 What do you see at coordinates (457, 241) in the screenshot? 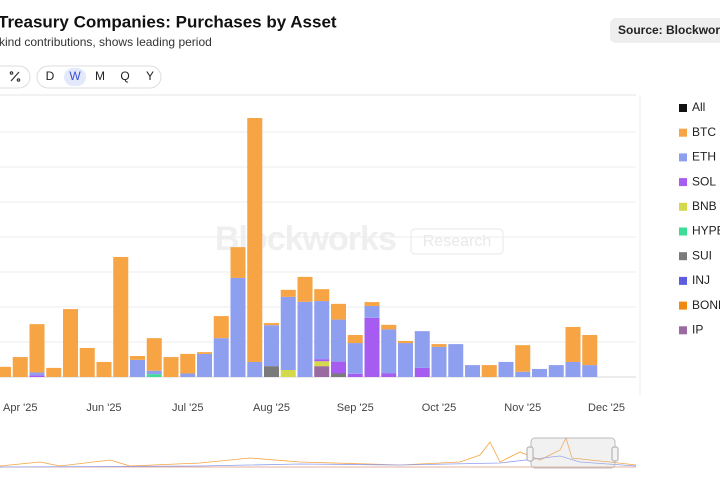
I see `watermark-box` at bounding box center [457, 241].